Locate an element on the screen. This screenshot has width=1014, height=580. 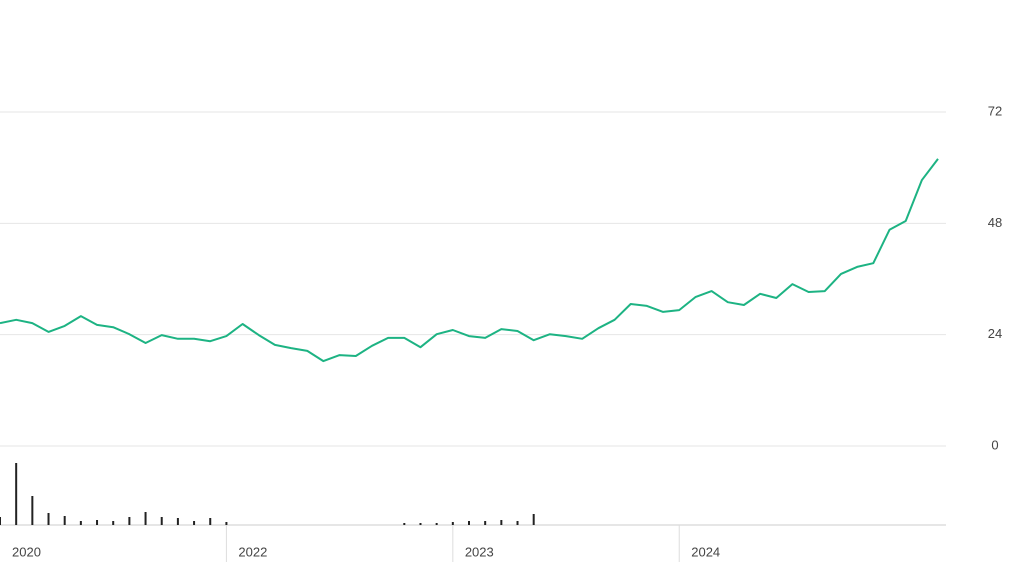
y-tick-label: 72 is located at coordinates (995, 110).